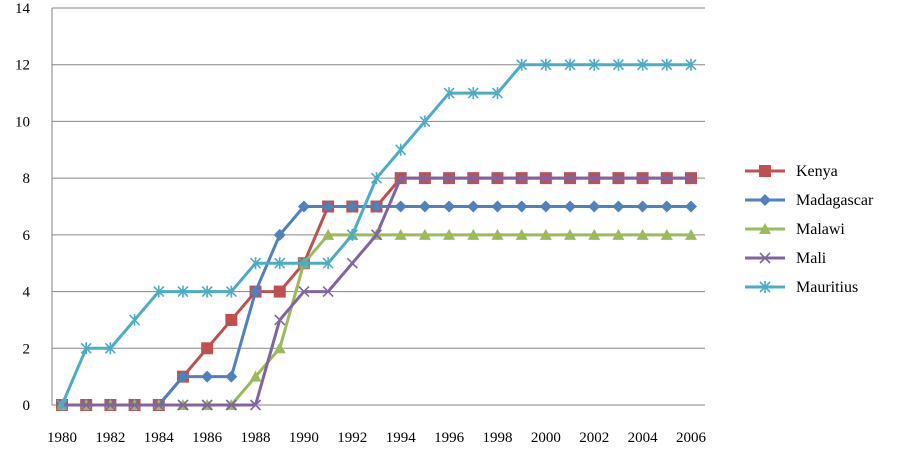  I want to click on legend-item-mauritius: Mauritius, so click(801, 287).